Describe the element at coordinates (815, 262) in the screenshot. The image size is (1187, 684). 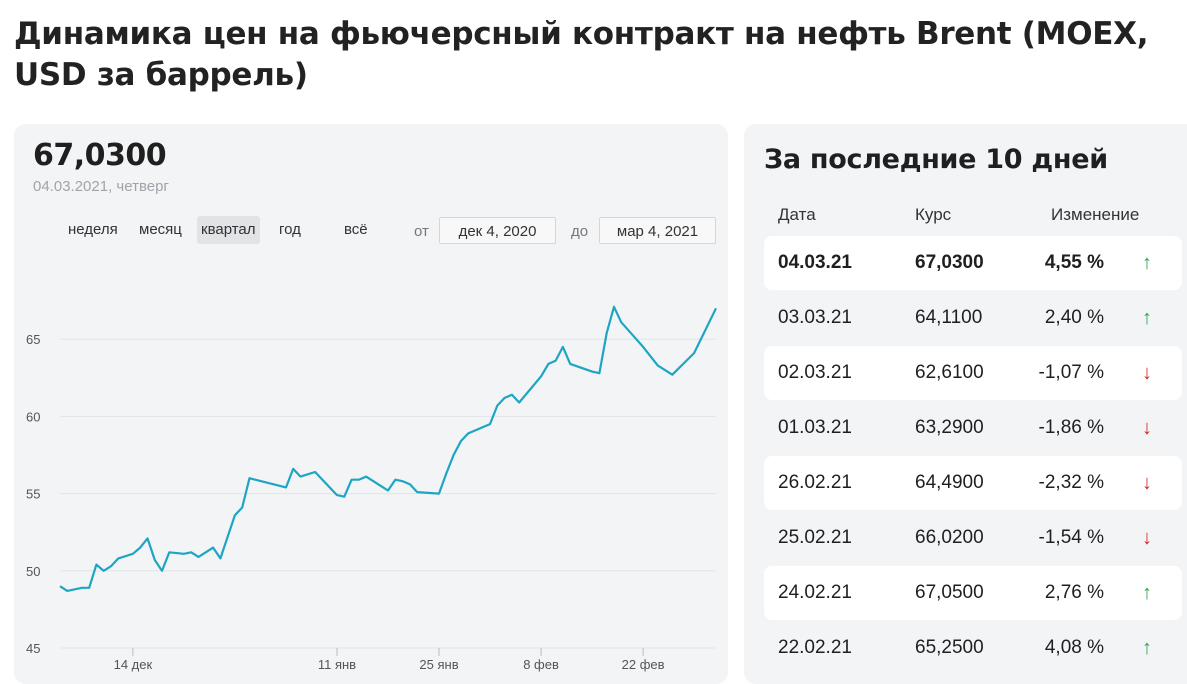
I see `row-date: 04.03.21` at that location.